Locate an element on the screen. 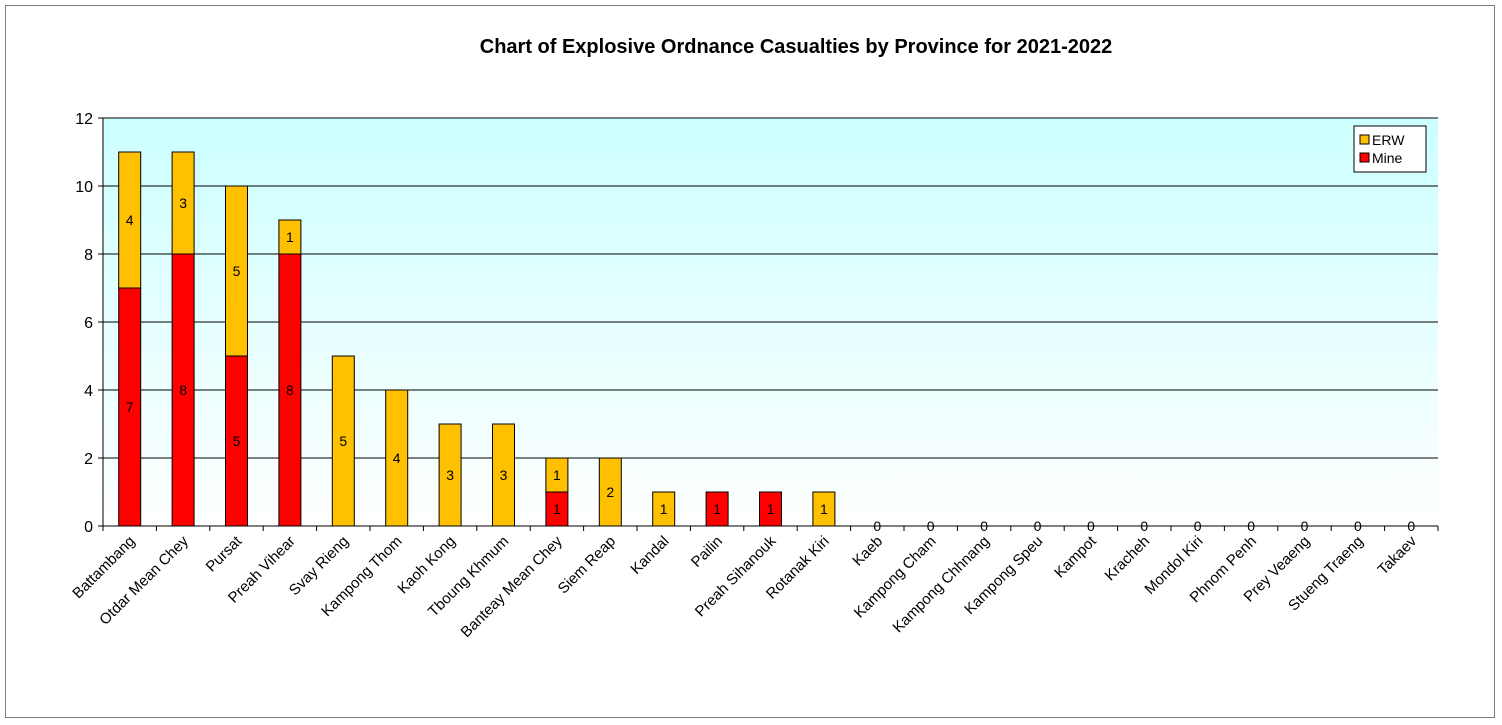 The height and width of the screenshot is (725, 1502). legend-label-erw: ERW is located at coordinates (1388, 140).